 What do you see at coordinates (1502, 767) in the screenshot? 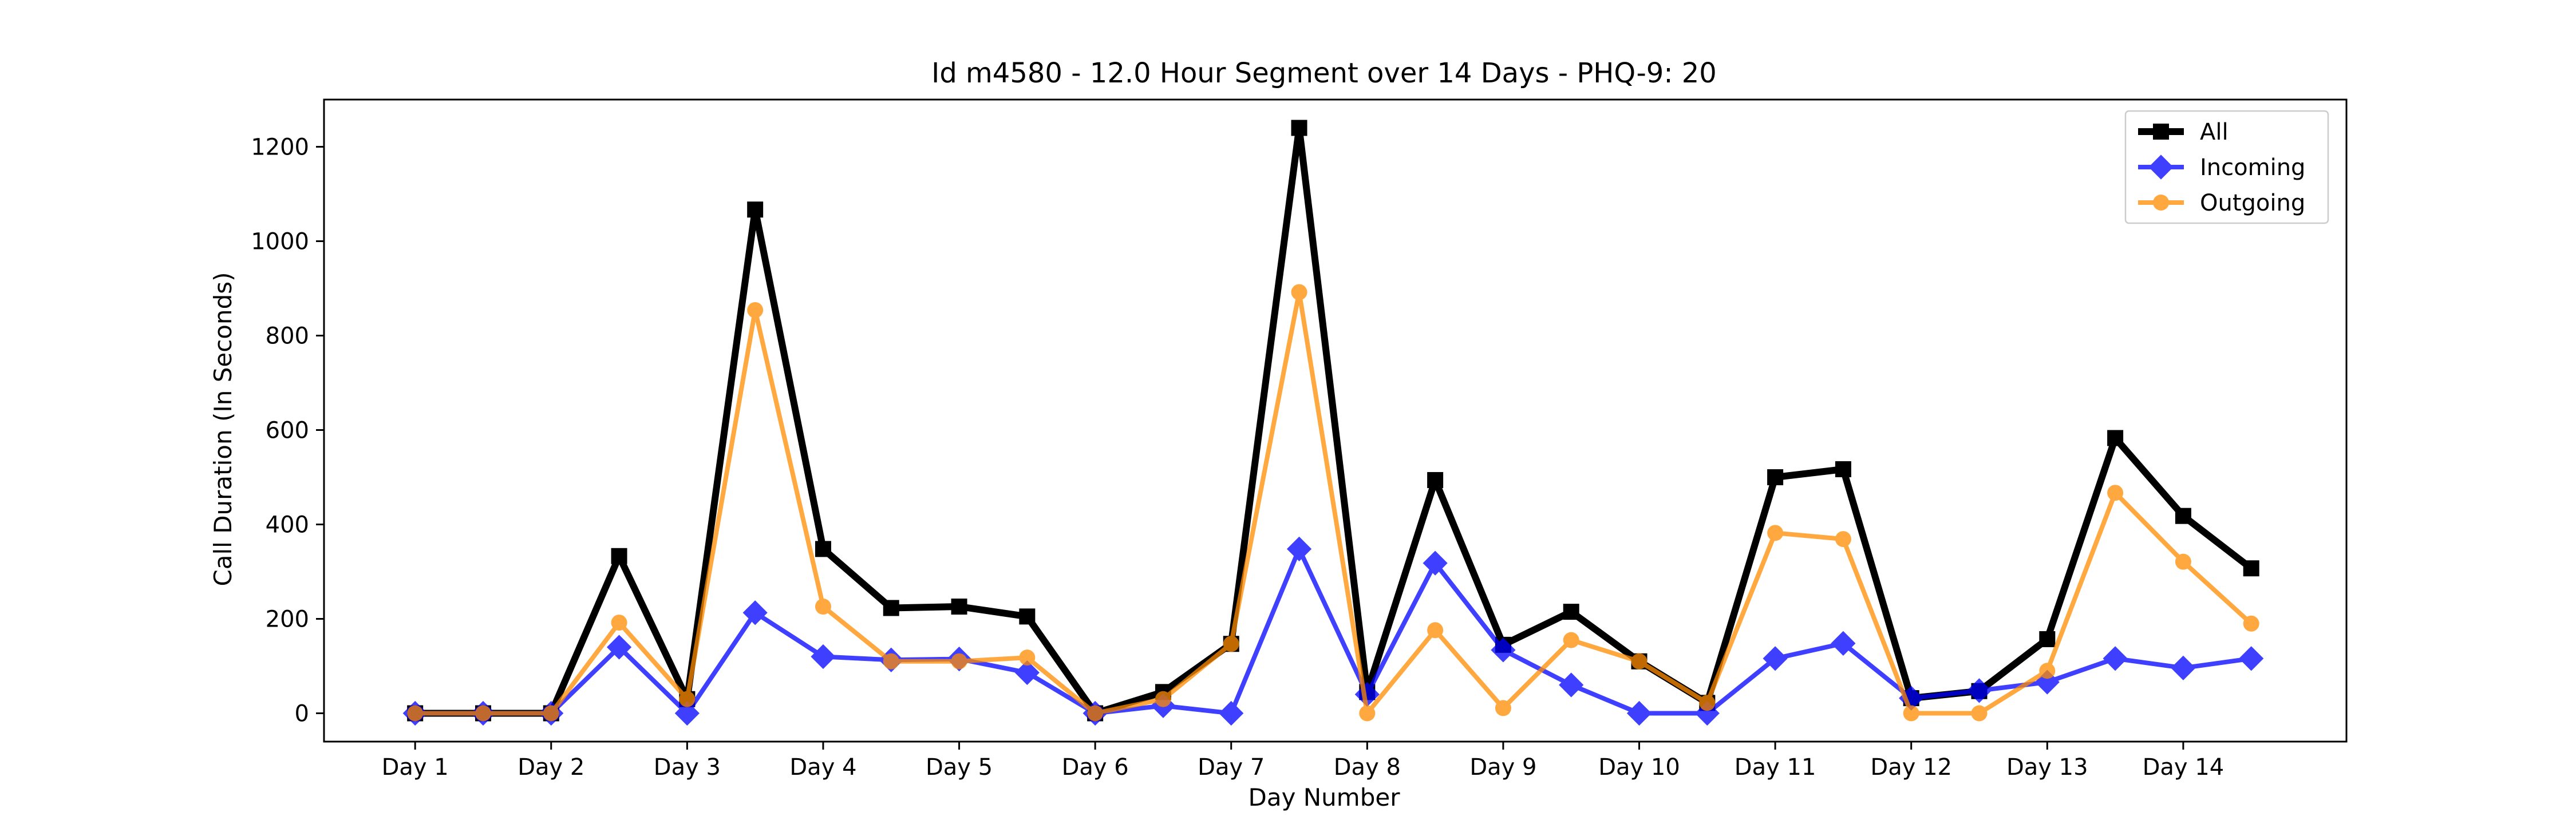
I see `x-tick-label: Day 9` at bounding box center [1502, 767].